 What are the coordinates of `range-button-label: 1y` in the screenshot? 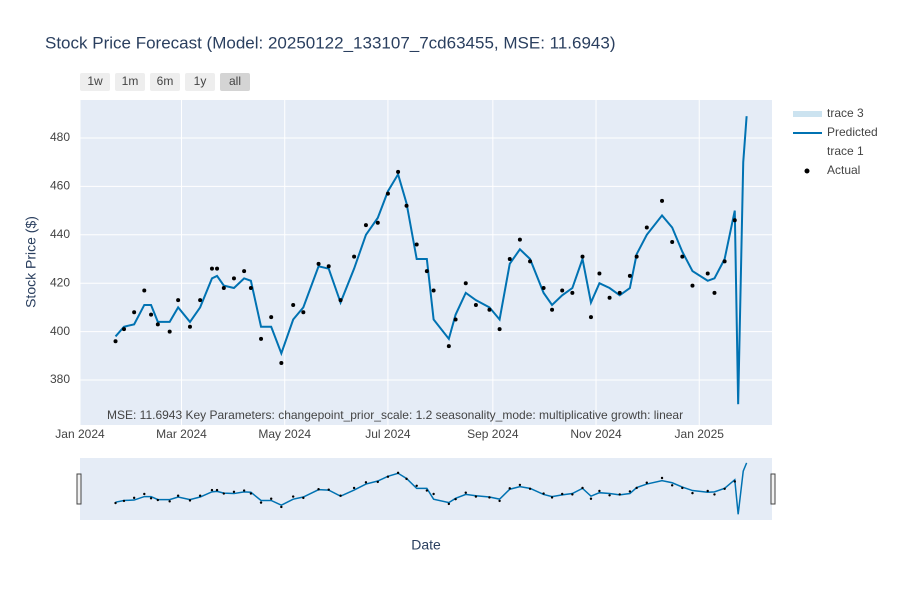 It's located at (200, 81).